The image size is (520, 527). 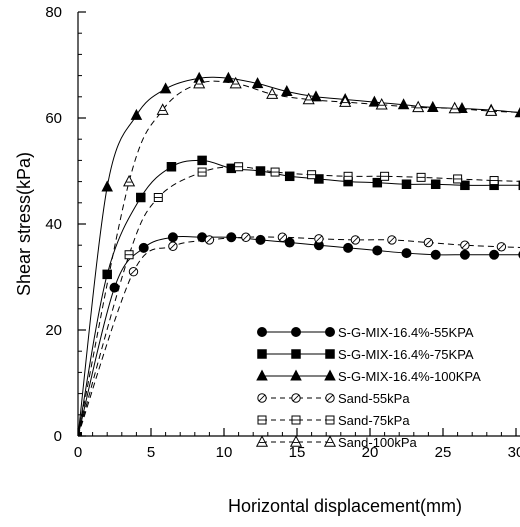 What do you see at coordinates (333, 420) in the screenshot?
I see `legend-entry: Sand-75kPa` at bounding box center [333, 420].